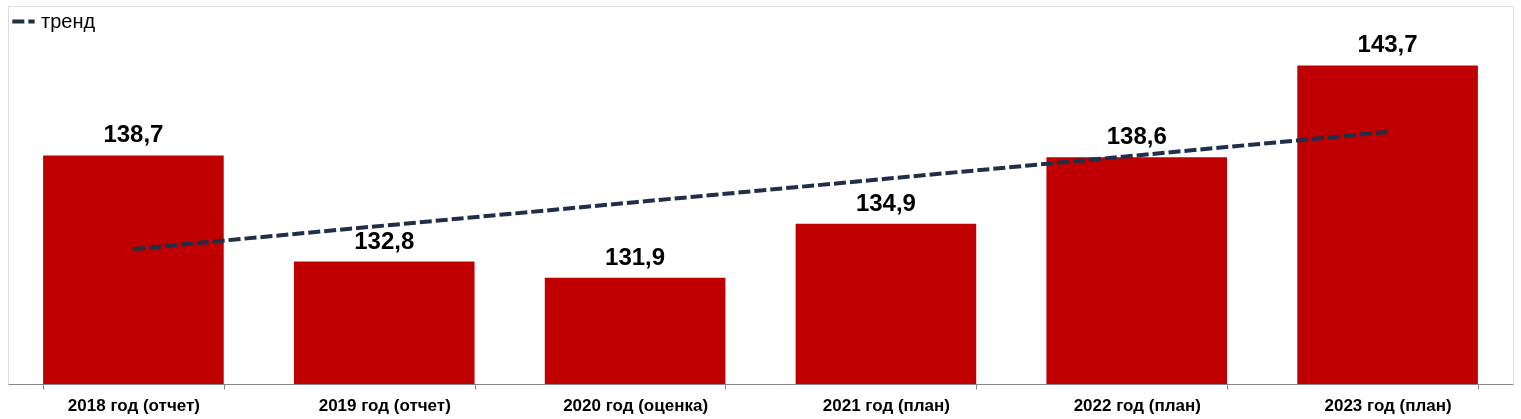 The height and width of the screenshot is (419, 1521). What do you see at coordinates (384, 240) in the screenshot?
I see `data-label: 132,8` at bounding box center [384, 240].